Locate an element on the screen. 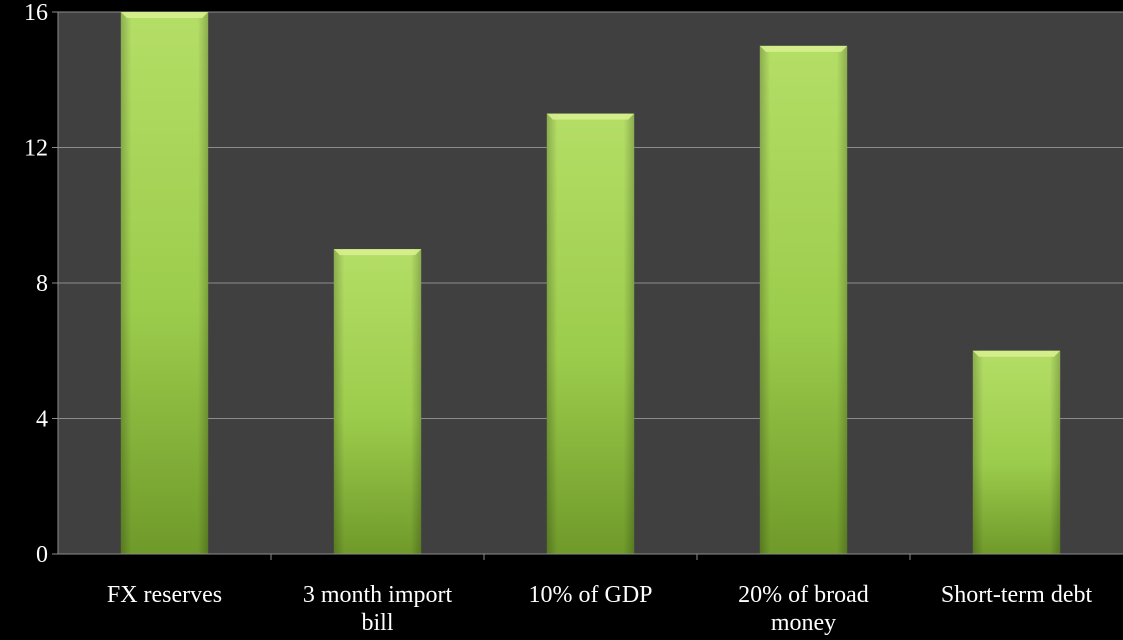 The image size is (1123, 640). x-tick-label: 10% of GDP is located at coordinates (591, 595).